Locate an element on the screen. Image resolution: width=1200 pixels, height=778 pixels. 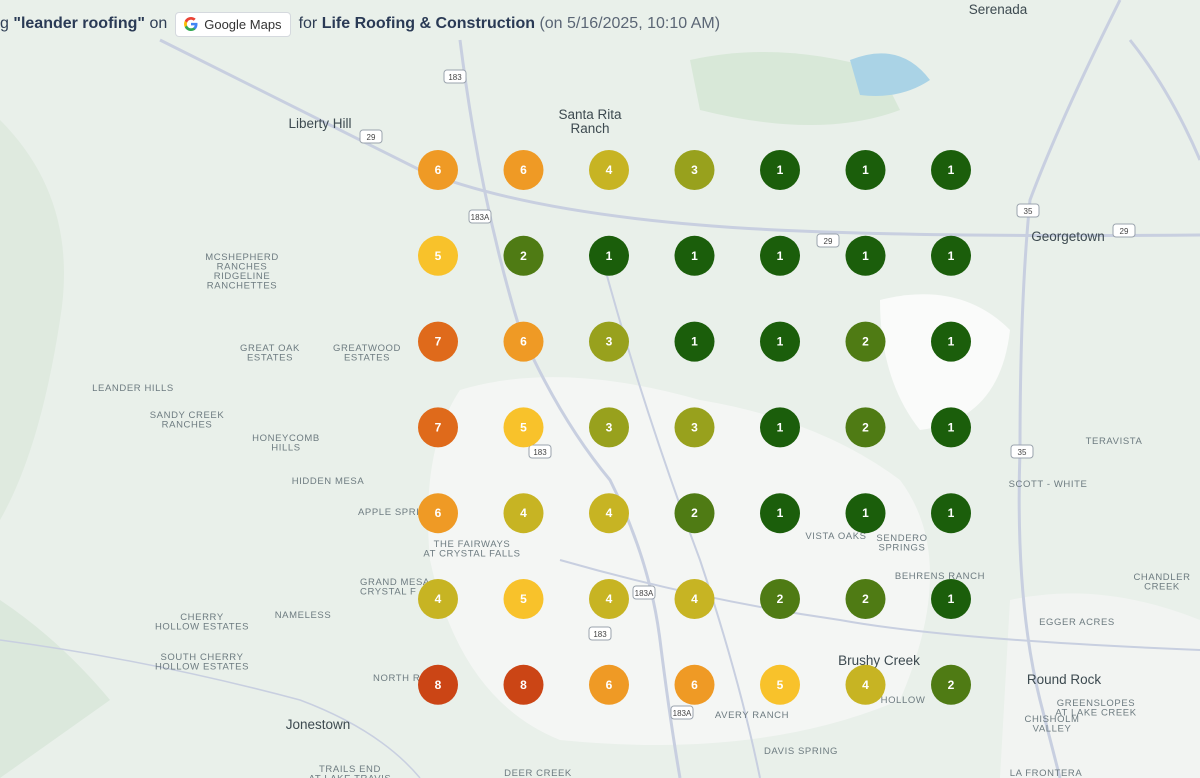
place-label: SPRINGS is located at coordinates (902, 548).